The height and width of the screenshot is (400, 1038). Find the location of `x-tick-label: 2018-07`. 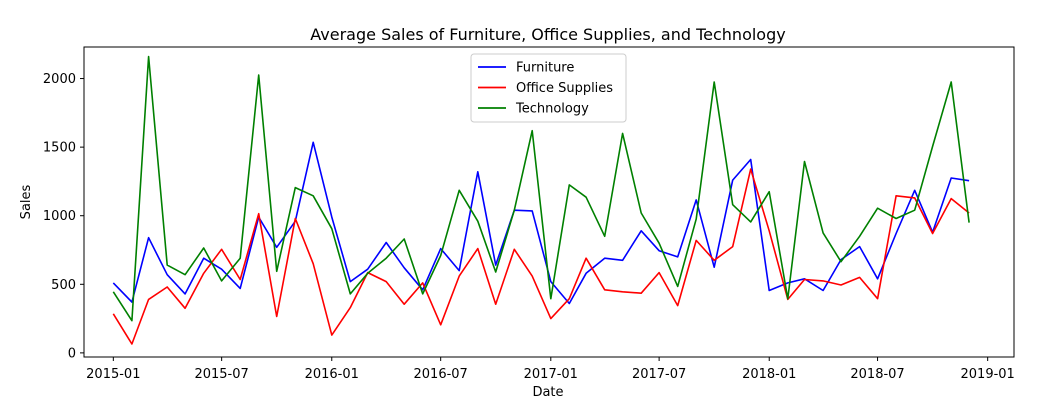

x-tick-label: 2018-07 is located at coordinates (877, 374).